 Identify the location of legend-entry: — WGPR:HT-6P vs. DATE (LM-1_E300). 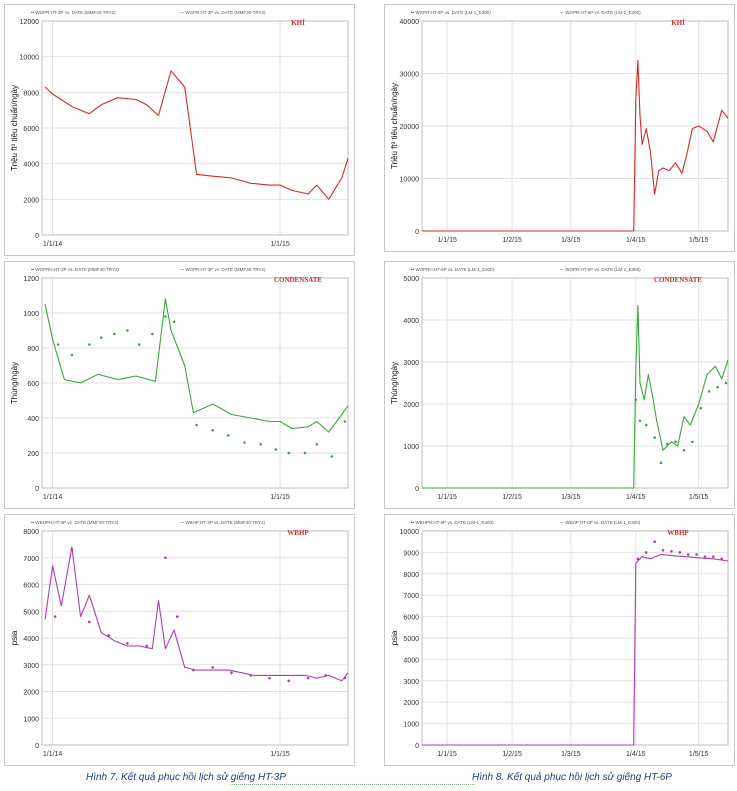
(601, 12).